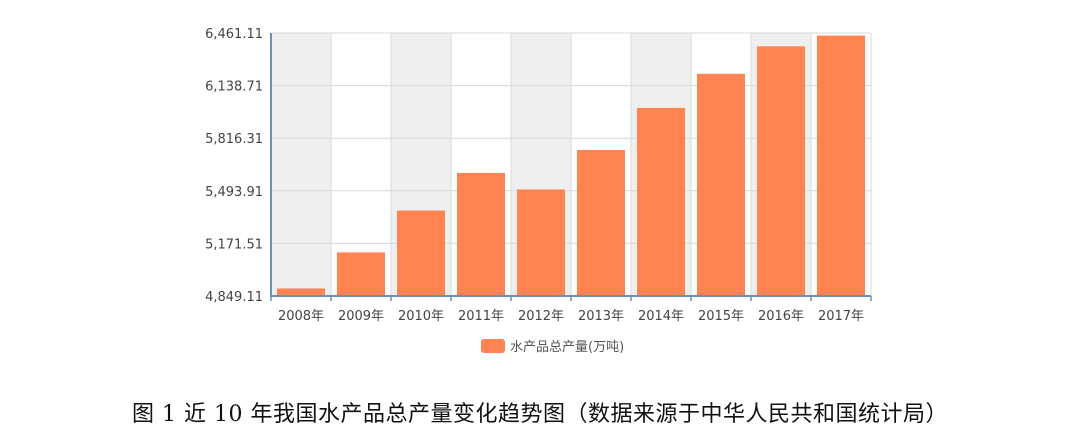 The height and width of the screenshot is (446, 1080). What do you see at coordinates (541, 242) in the screenshot?
I see `bar-2012年` at bounding box center [541, 242].